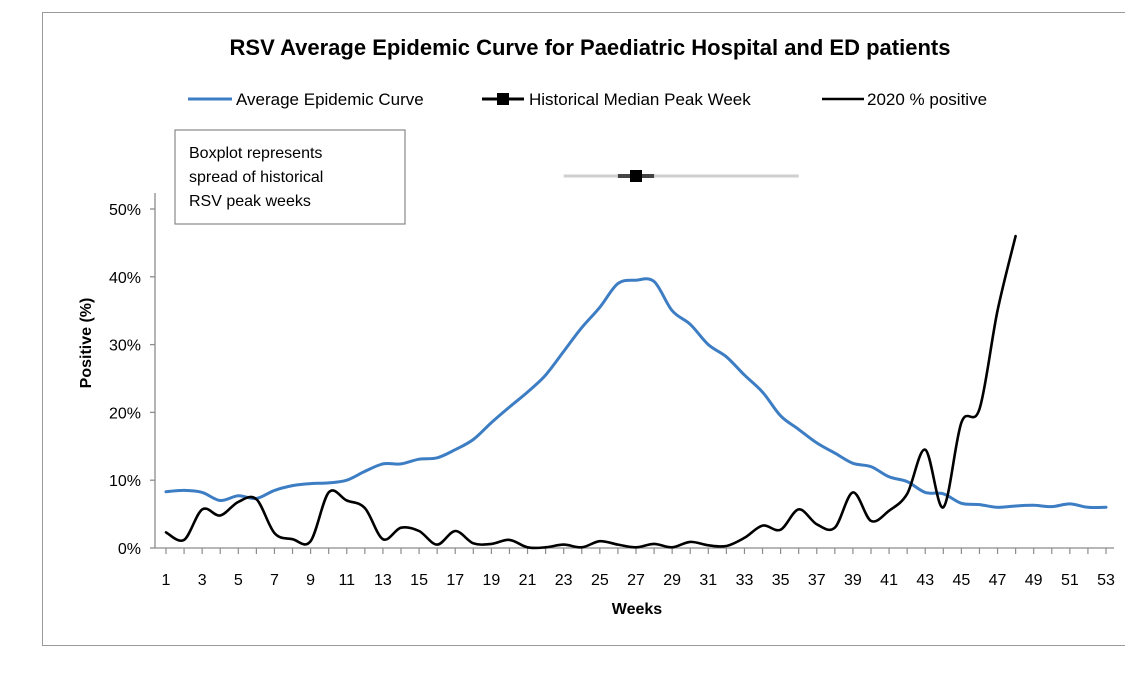  Describe the element at coordinates (346, 580) in the screenshot. I see `x-tick-label: 11` at that location.